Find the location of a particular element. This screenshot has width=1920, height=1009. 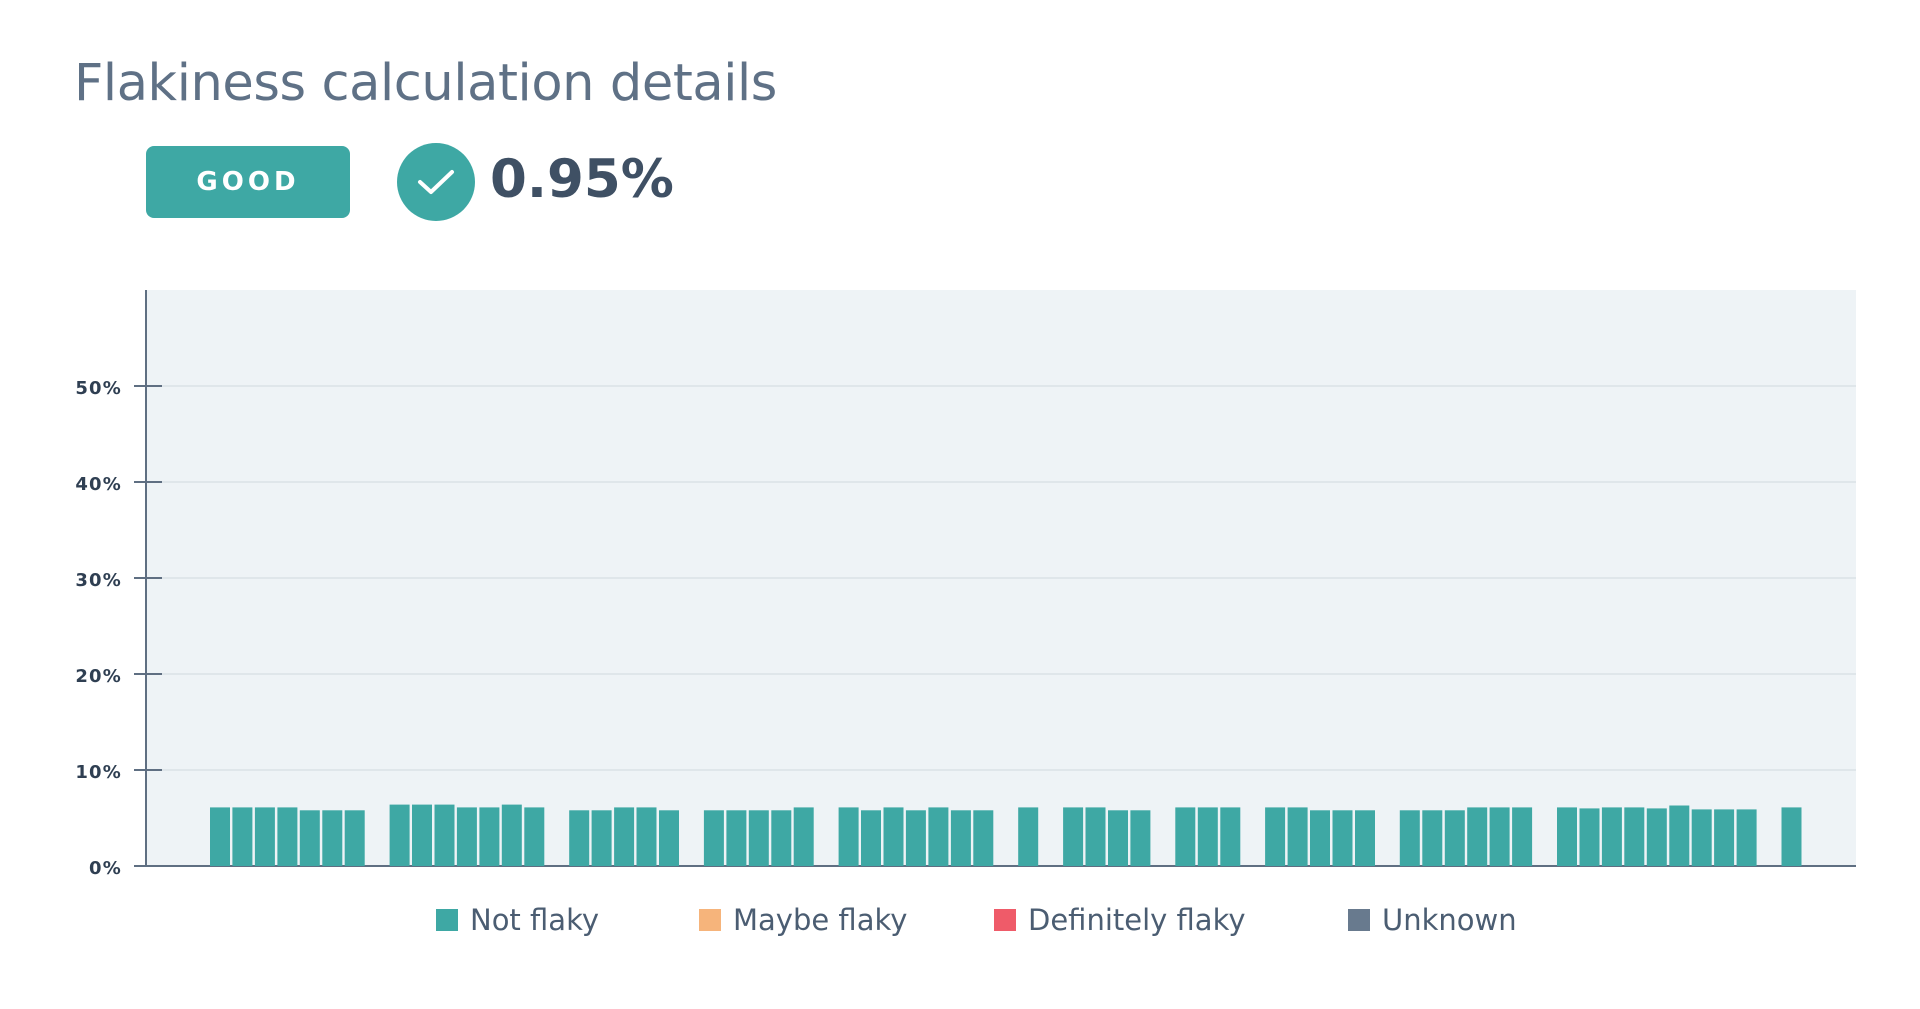

y-axis-tick-label: 40% is located at coordinates (98, 484).